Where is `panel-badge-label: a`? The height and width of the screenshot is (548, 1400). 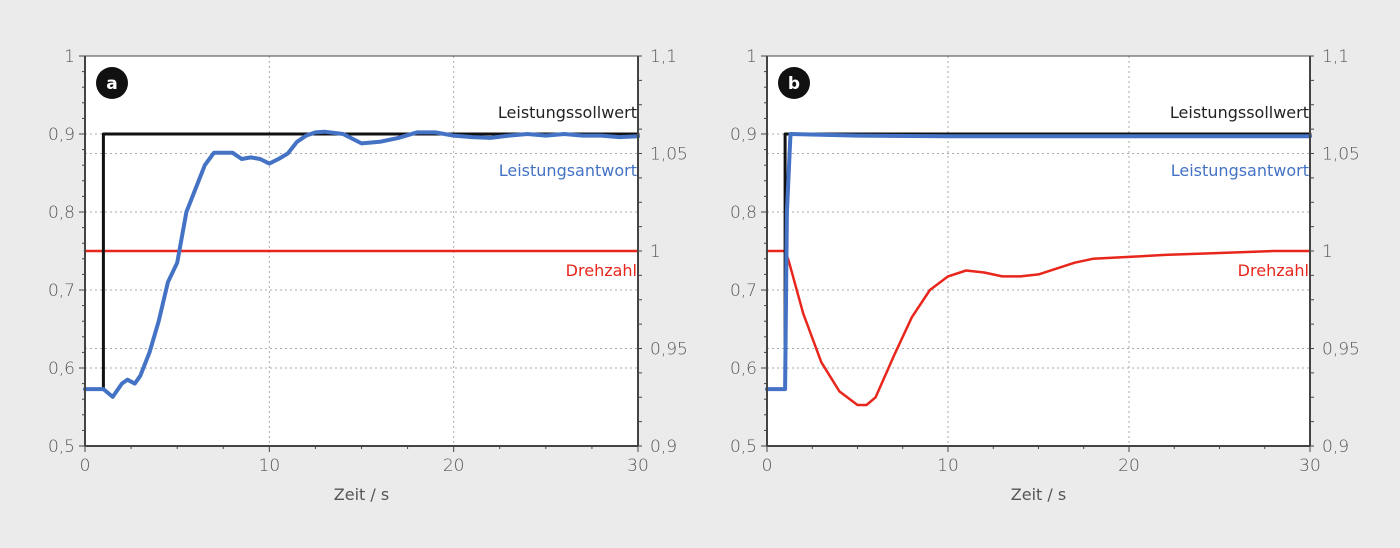
panel-badge-label: a is located at coordinates (111, 84).